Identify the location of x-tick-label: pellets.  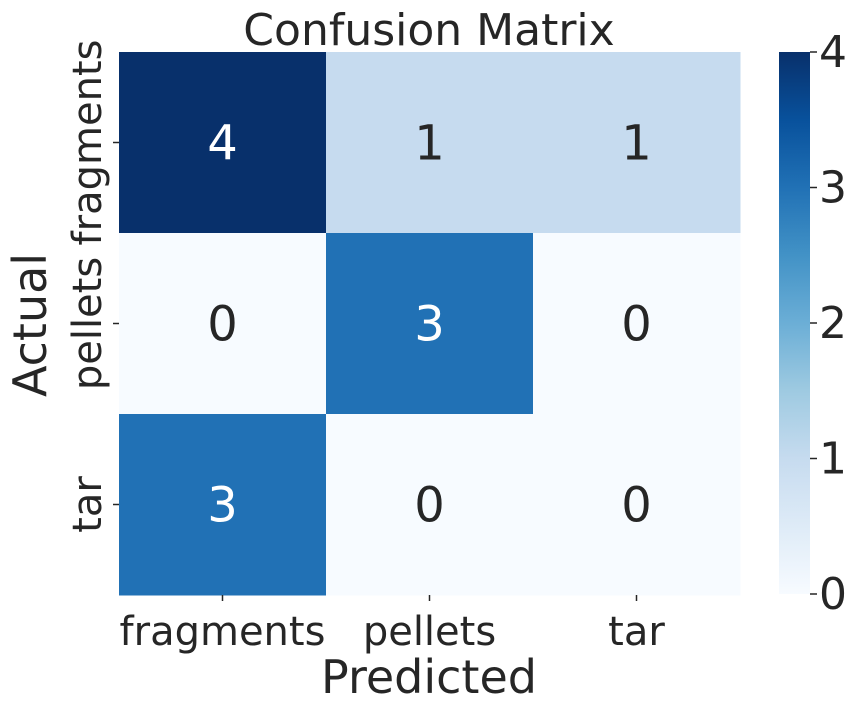
(429, 632).